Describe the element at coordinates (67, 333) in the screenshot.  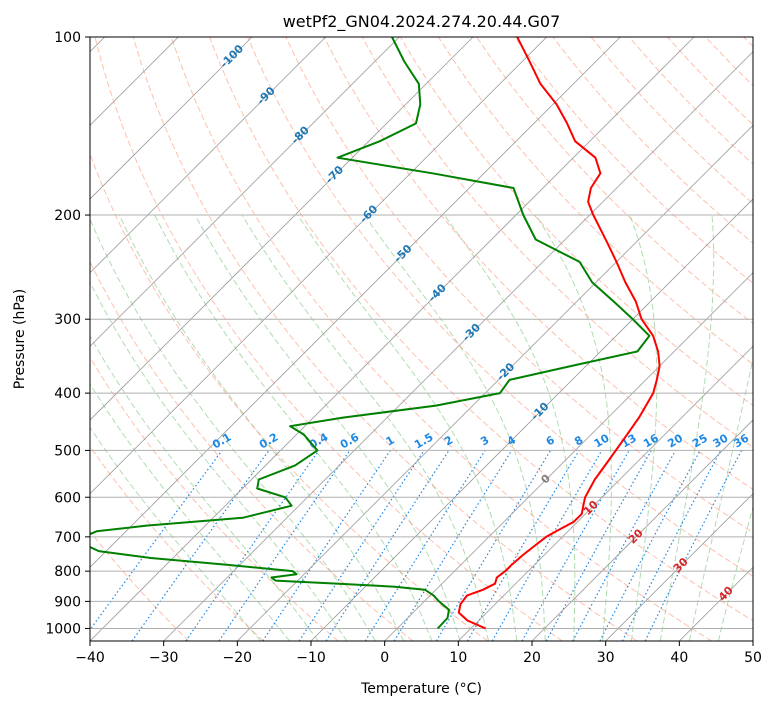
I see `y-axis-ticks: 100 200 300 400 500 600 700 800 900 1000` at that location.